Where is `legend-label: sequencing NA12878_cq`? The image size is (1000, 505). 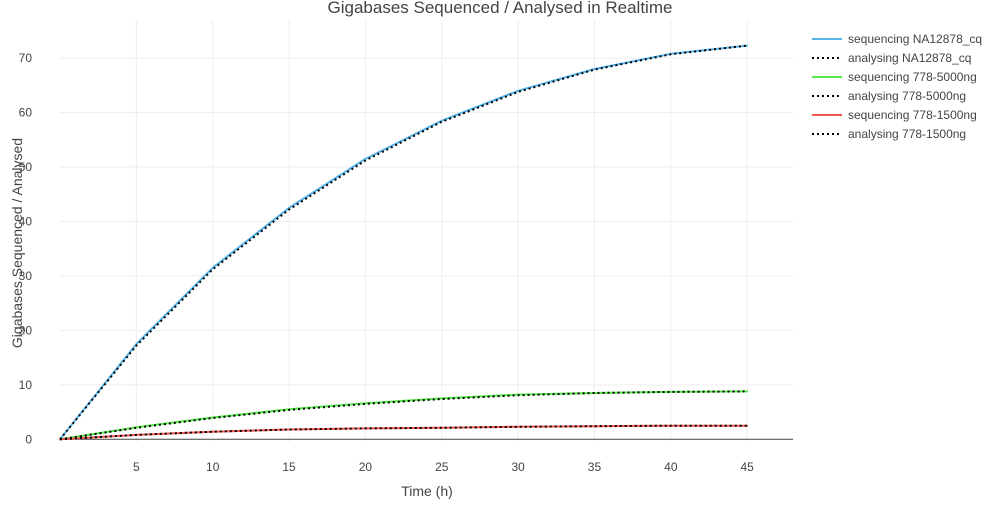
legend-label: sequencing NA12878_cq is located at coordinates (915, 39).